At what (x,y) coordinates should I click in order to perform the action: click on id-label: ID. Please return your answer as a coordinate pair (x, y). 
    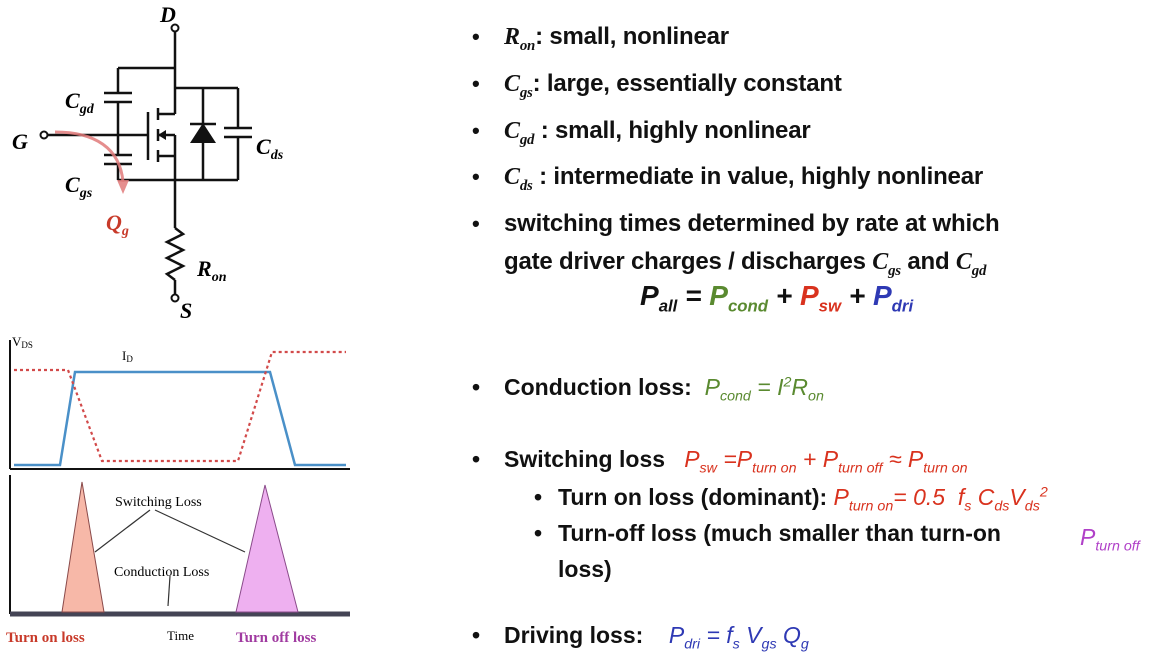
    Looking at the image, I should click on (127, 356).